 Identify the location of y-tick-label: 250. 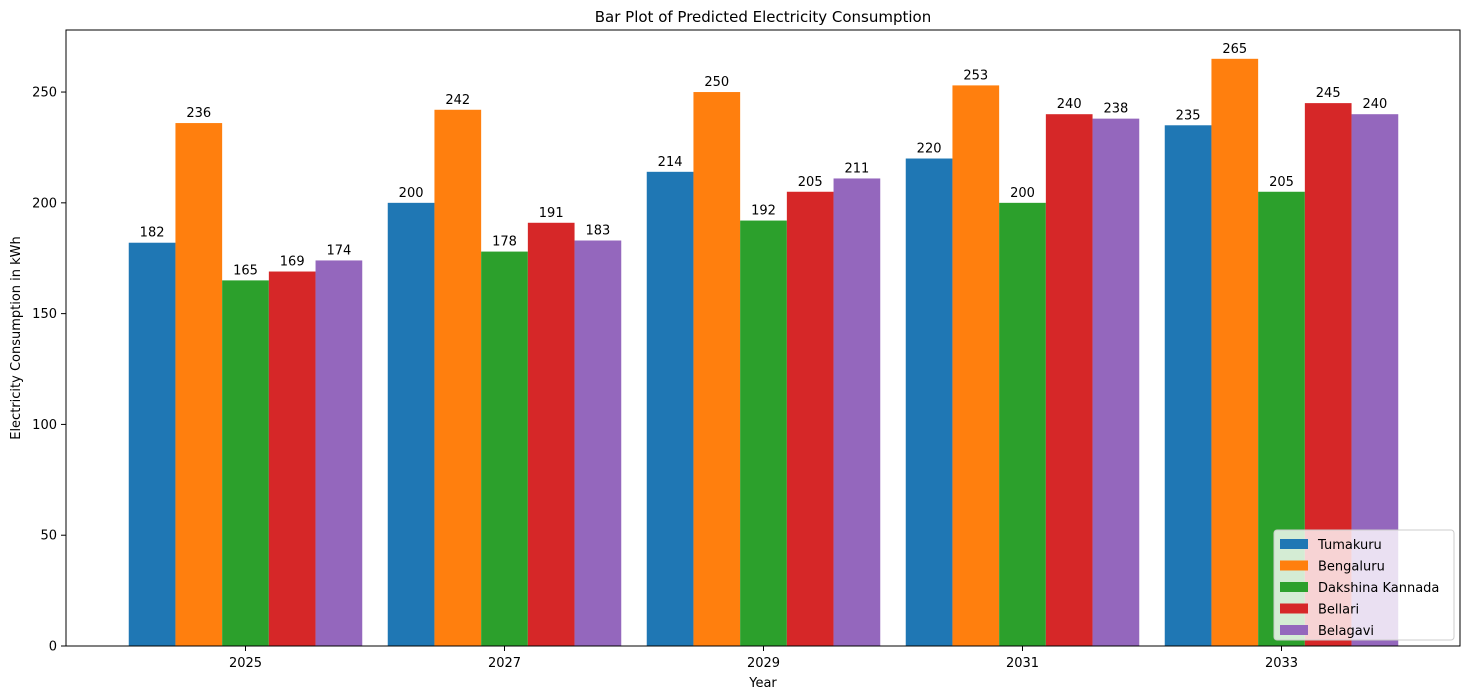
(44, 93).